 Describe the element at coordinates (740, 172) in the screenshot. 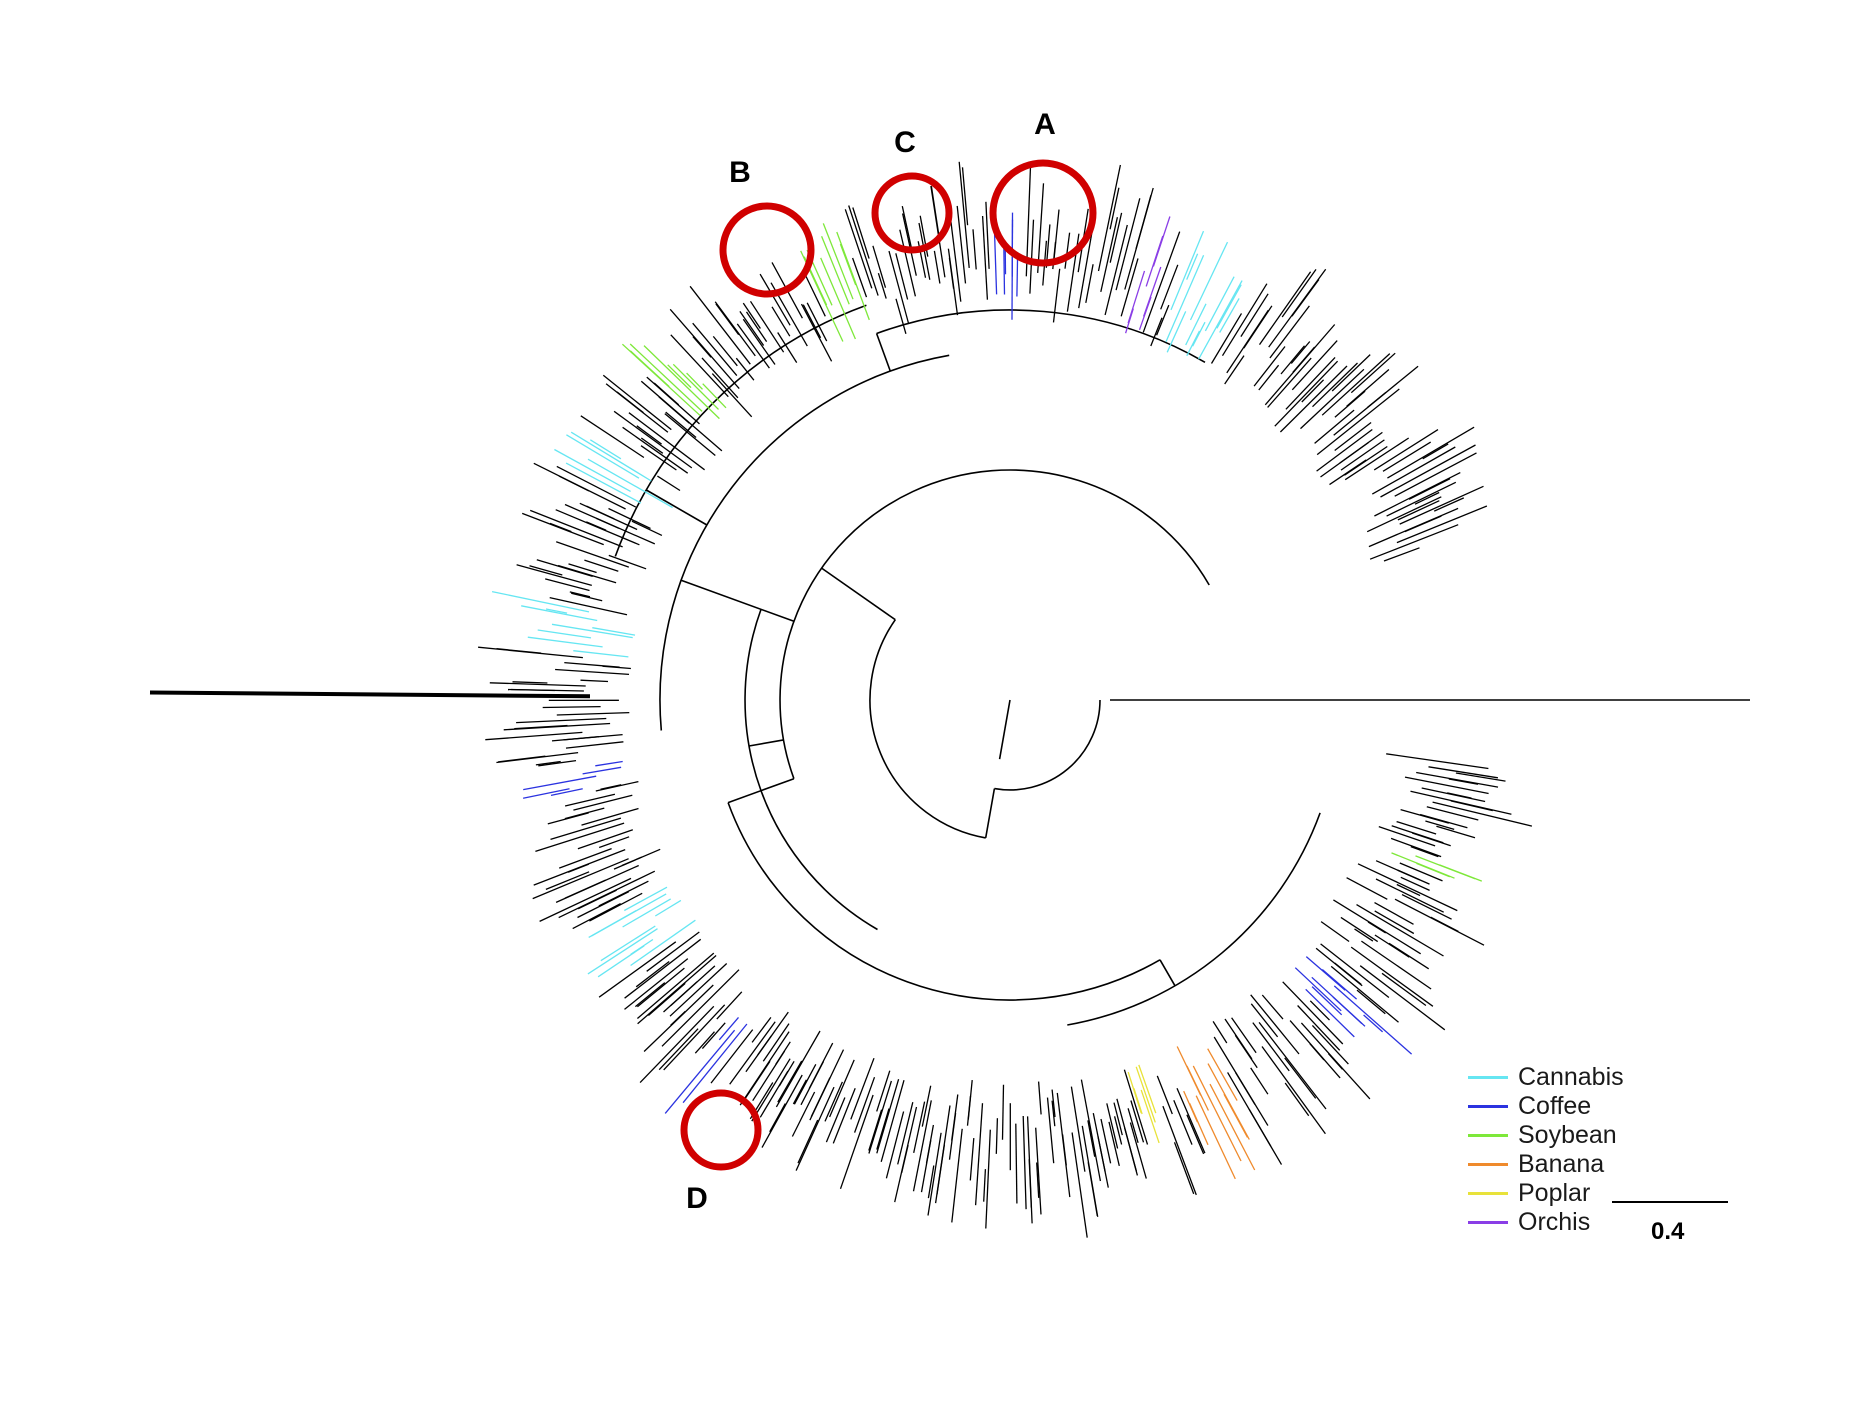

I see `marker-label-b: B` at that location.